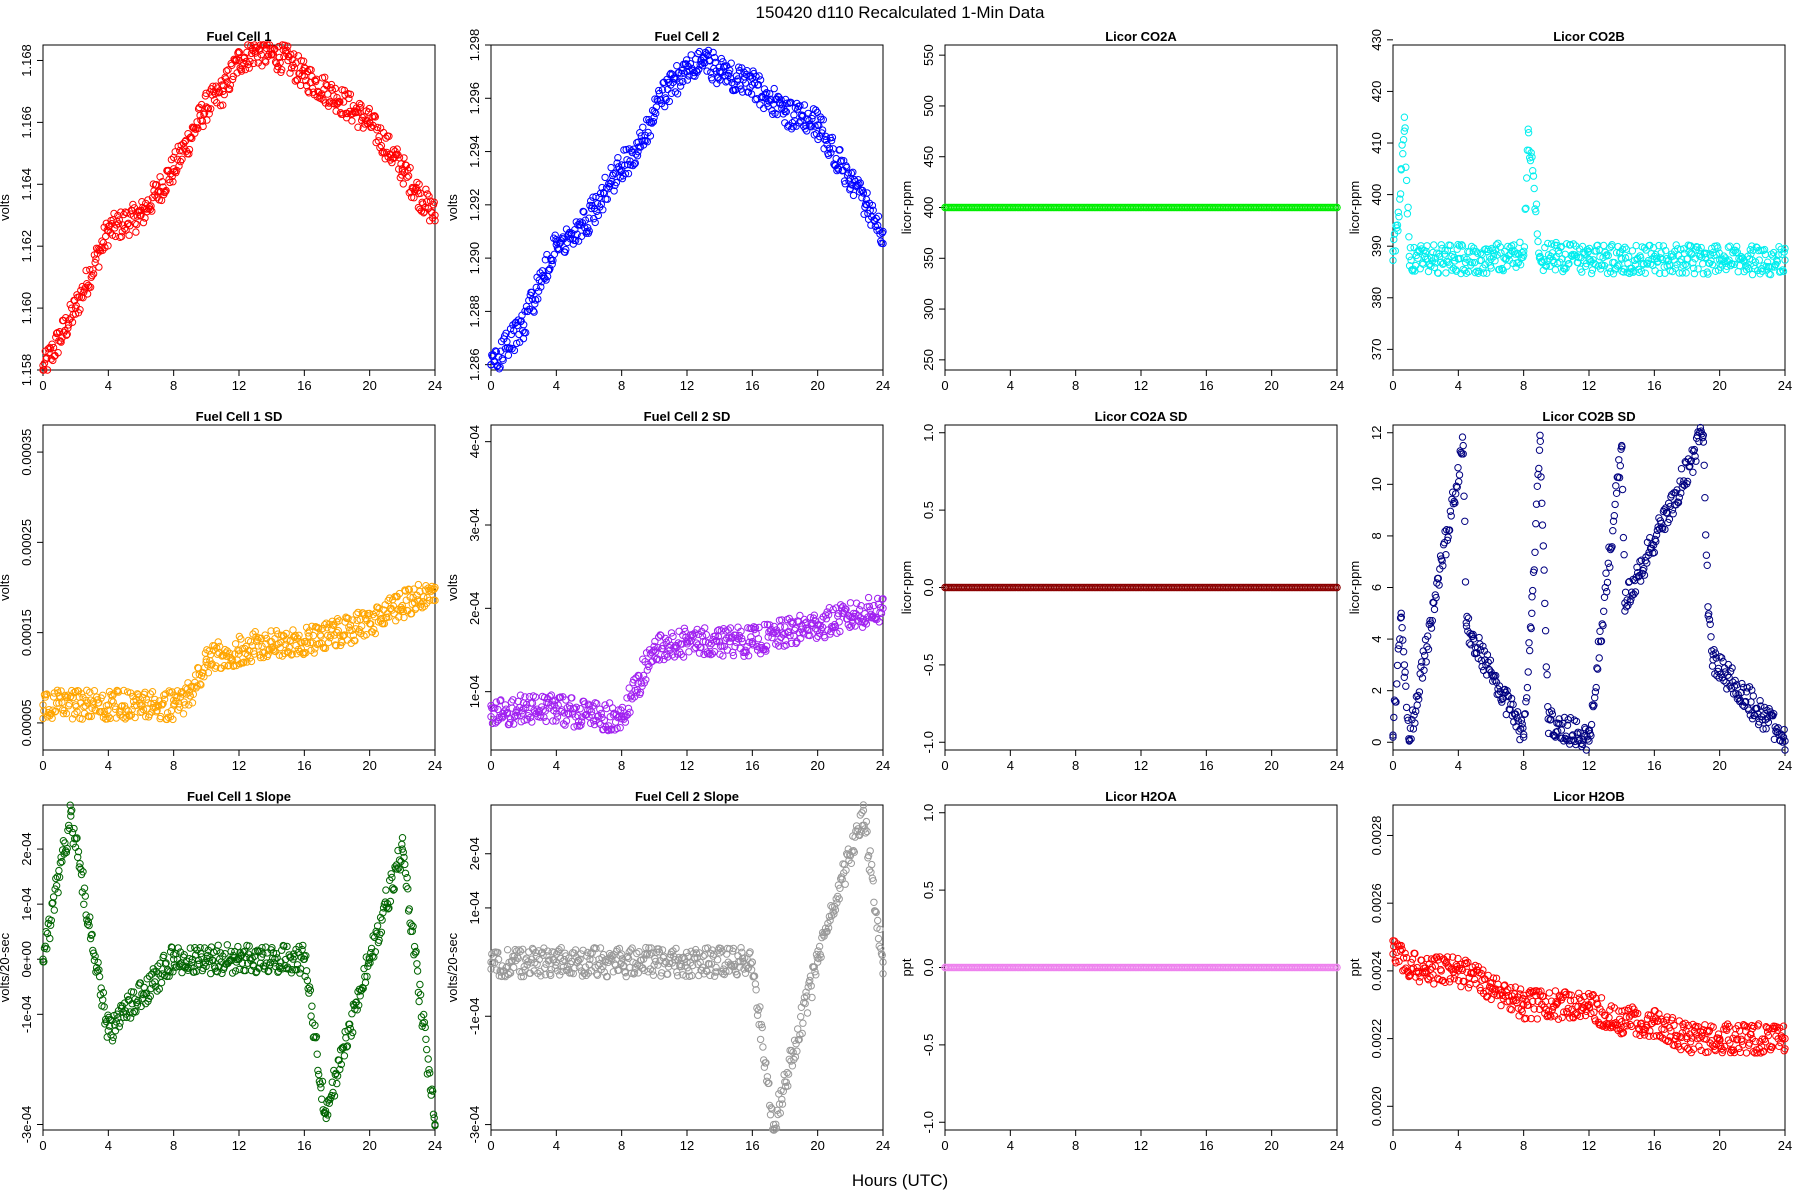 The width and height of the screenshot is (1800, 1200). Describe the element at coordinates (239, 796) in the screenshot. I see `panel-title: Fuel Cell 1 Slope` at that location.